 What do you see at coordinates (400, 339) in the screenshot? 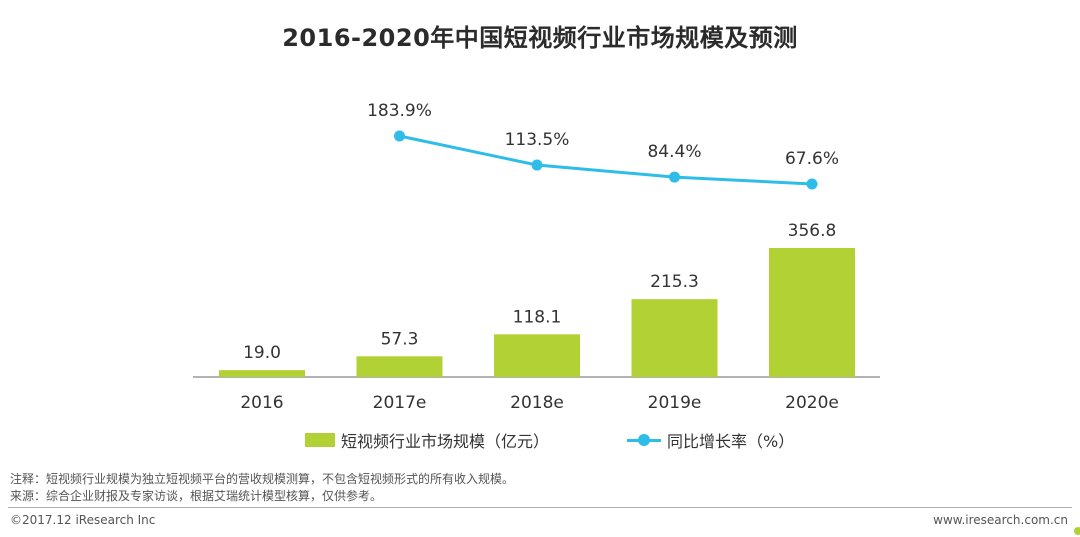
I see `bar-value-label: 57.3` at bounding box center [400, 339].